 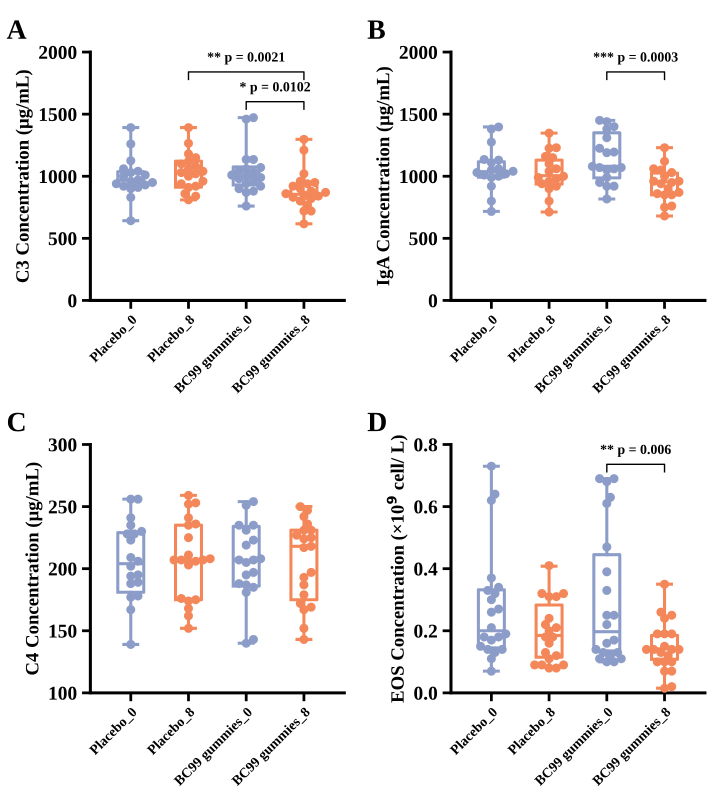 What do you see at coordinates (426, 507) in the screenshot?
I see `y-tick-label: 0.6` at bounding box center [426, 507].